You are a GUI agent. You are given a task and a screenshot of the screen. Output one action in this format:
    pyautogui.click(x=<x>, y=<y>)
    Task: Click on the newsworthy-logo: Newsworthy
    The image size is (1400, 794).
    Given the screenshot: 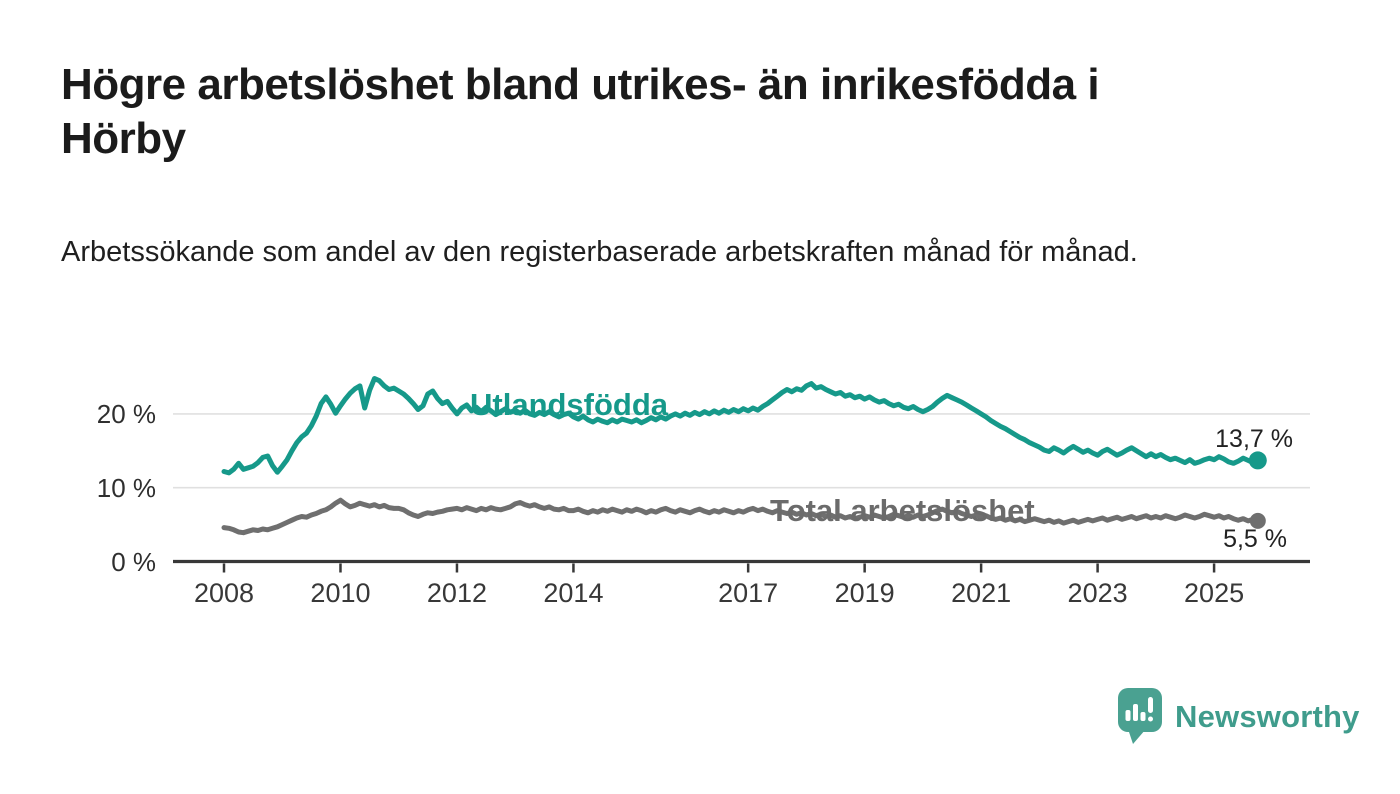 What is the action you would take?
    pyautogui.click(x=1238, y=716)
    